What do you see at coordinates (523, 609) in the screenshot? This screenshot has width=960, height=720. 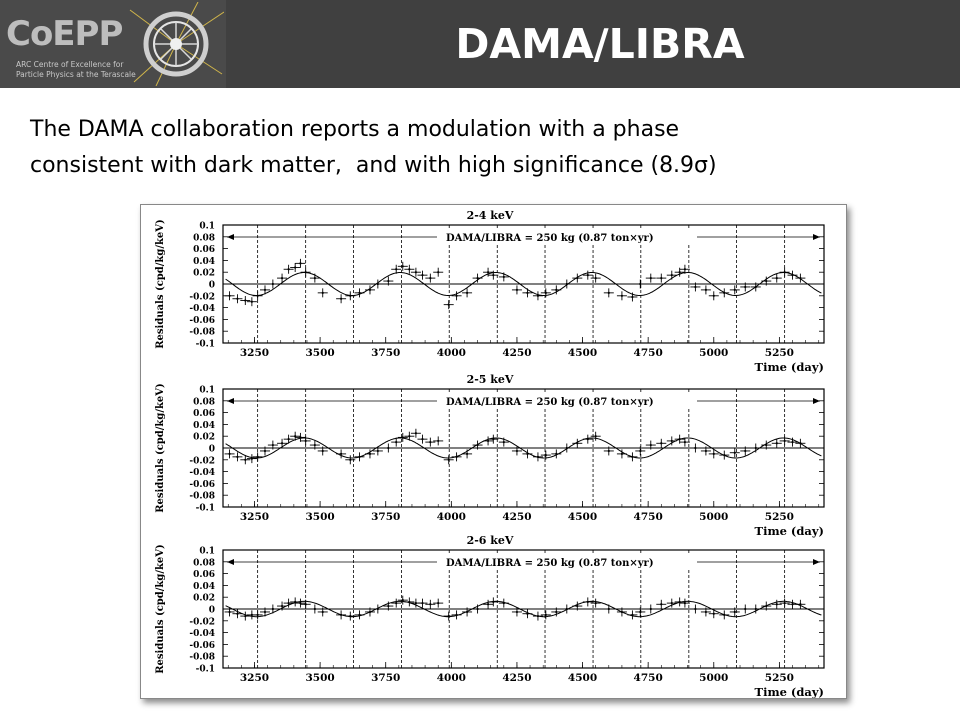 I see `modulation-curve` at bounding box center [523, 609].